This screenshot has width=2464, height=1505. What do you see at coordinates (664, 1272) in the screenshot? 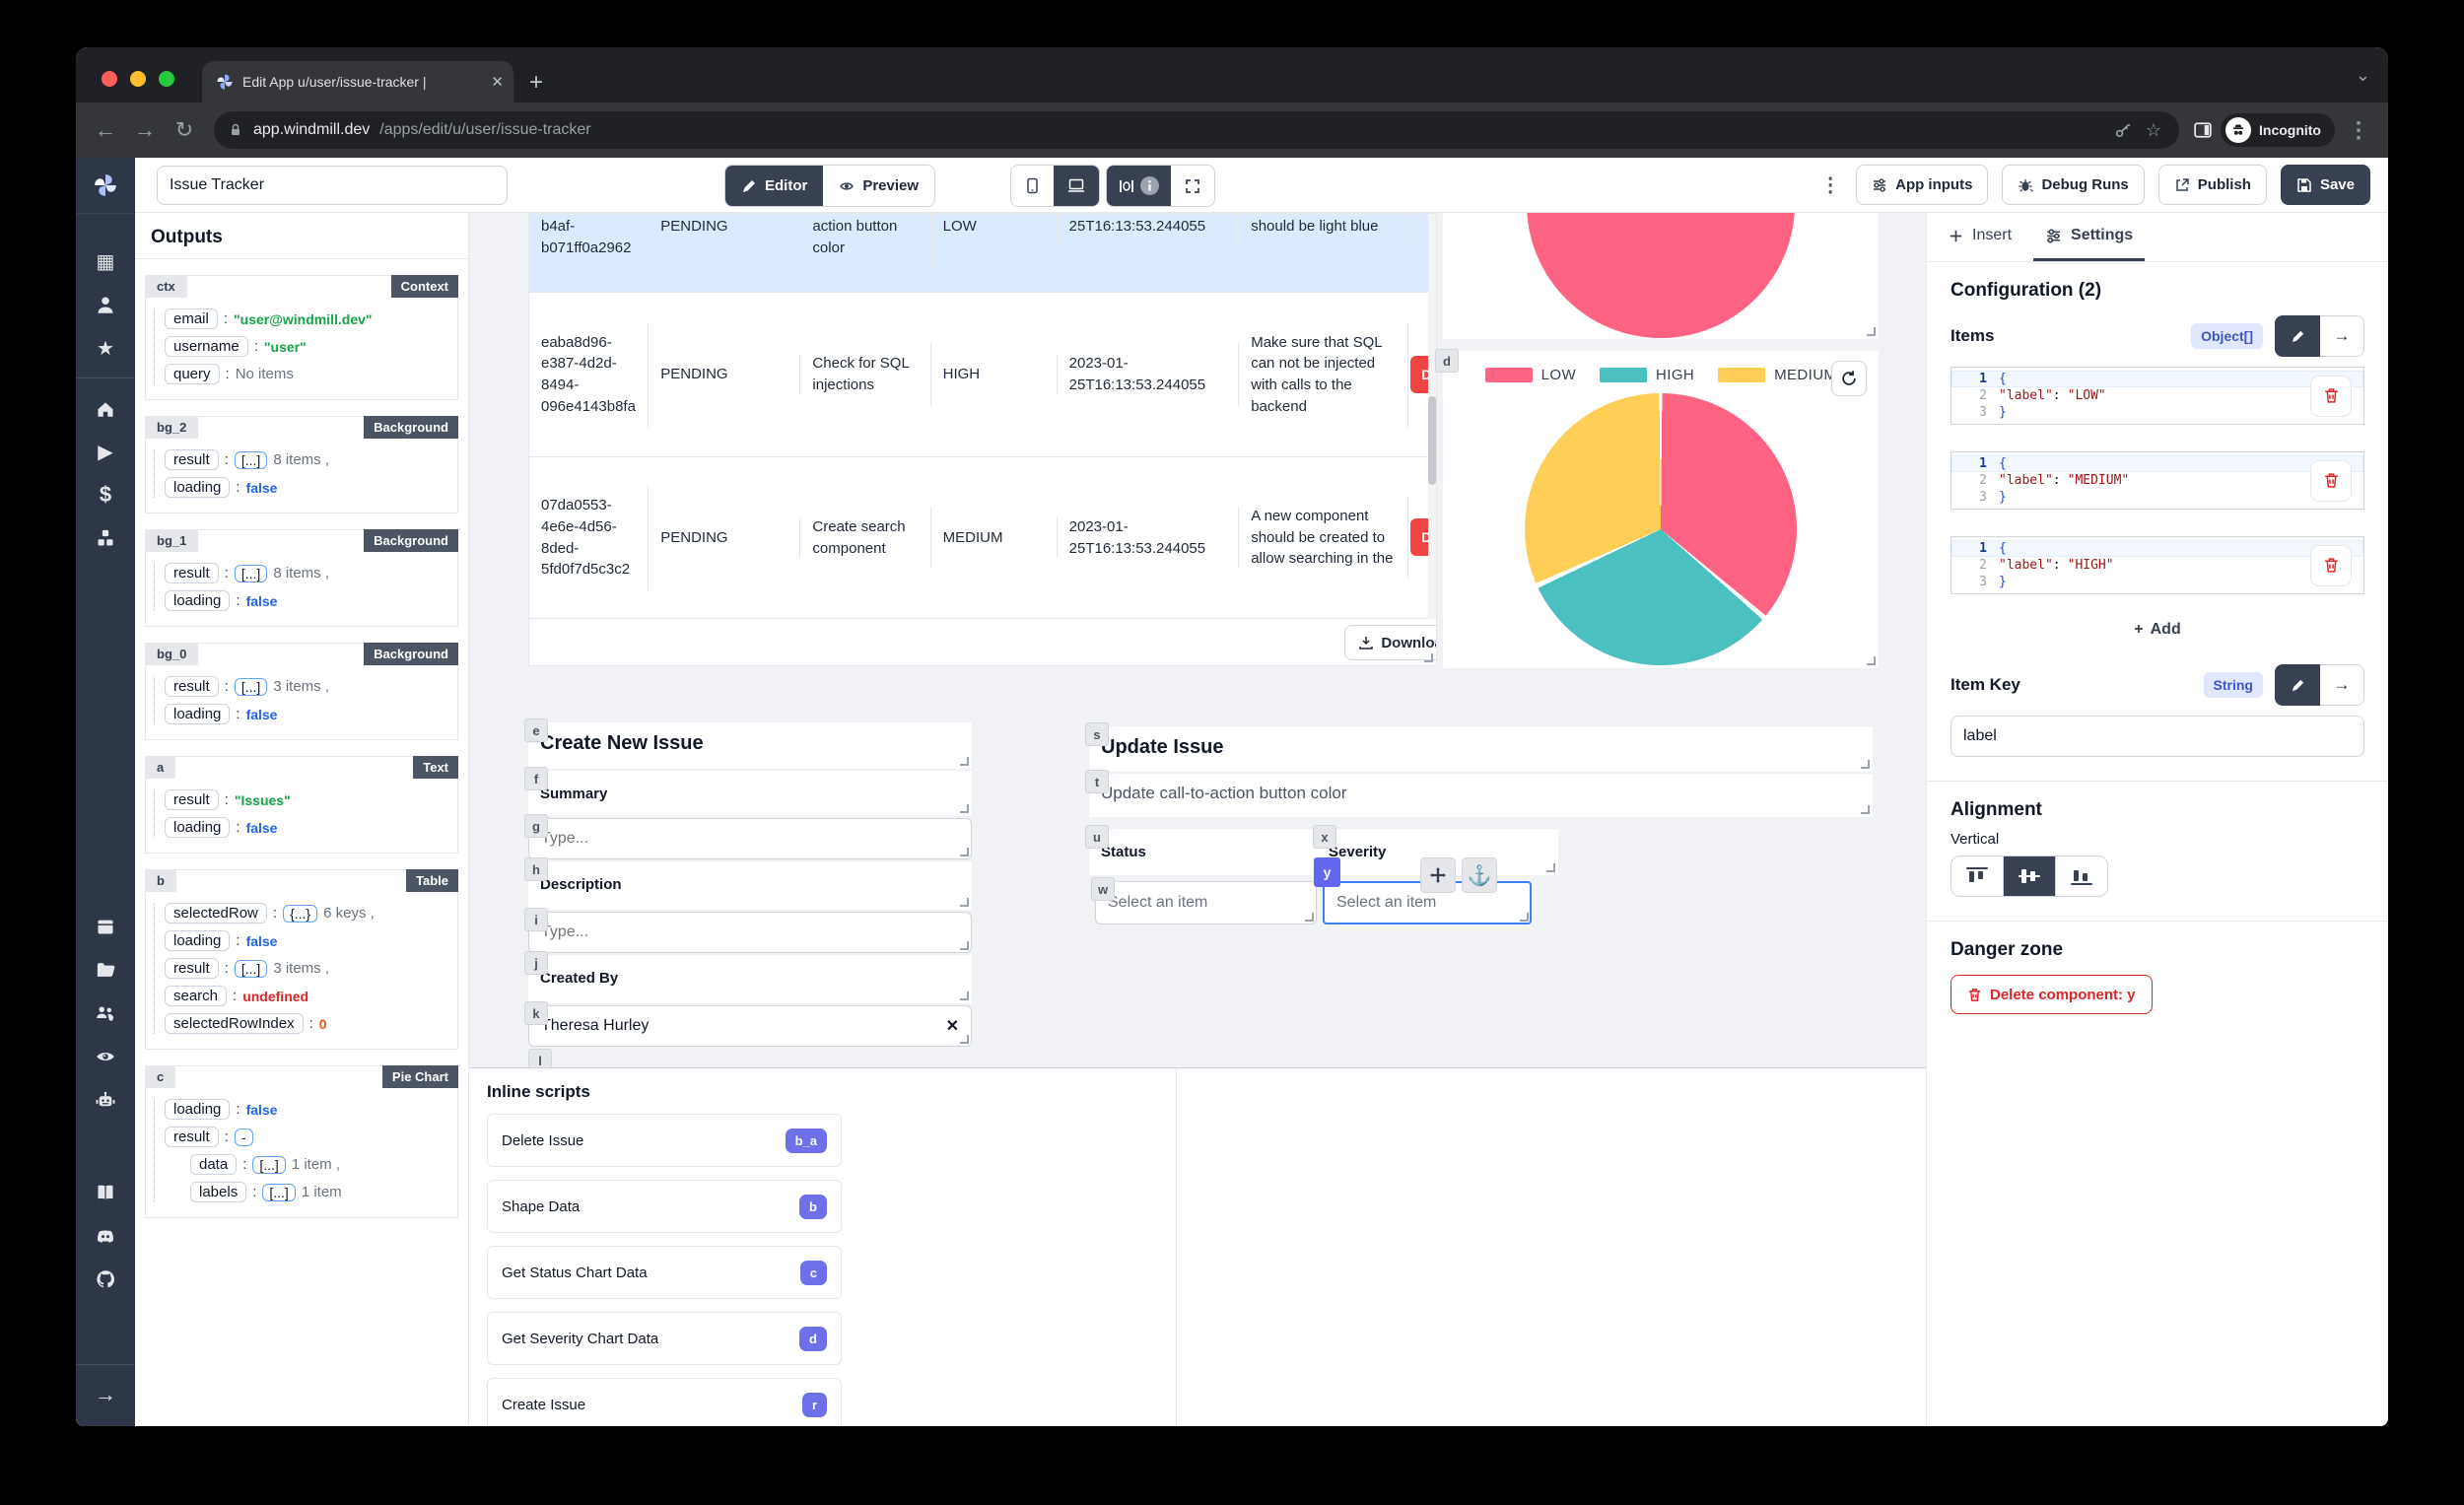
I see `inline-script-item: Get Status Chart Data c` at bounding box center [664, 1272].